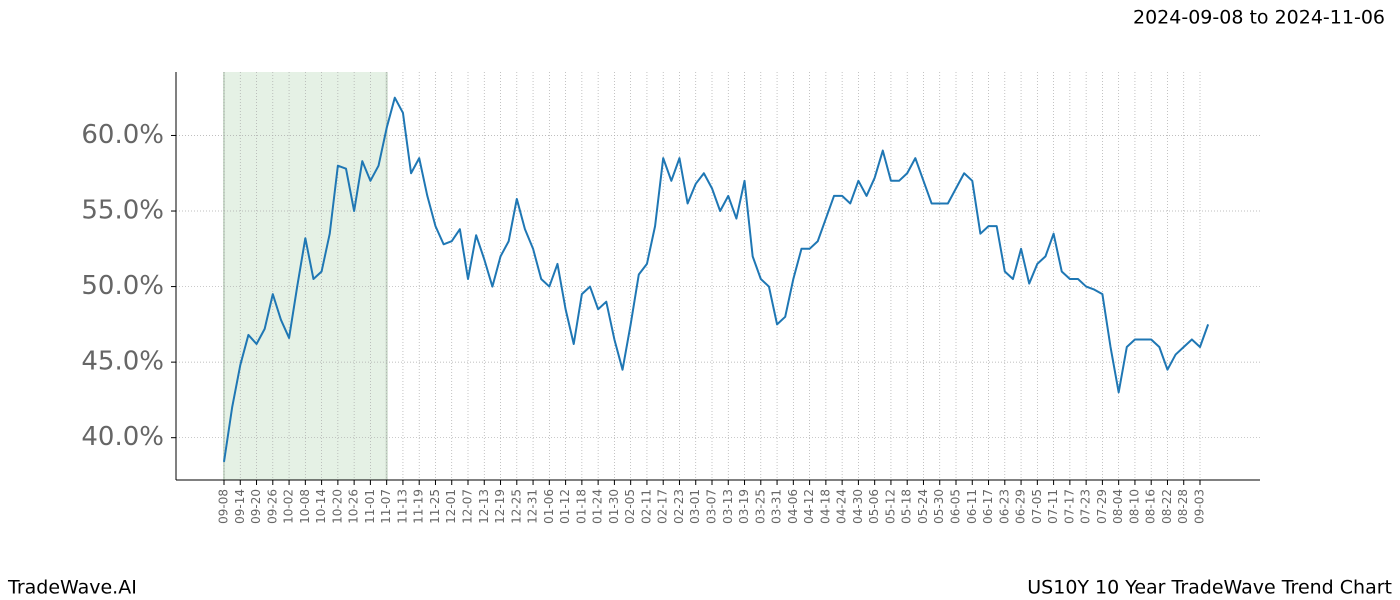 This screenshot has width=1400, height=600. I want to click on x-tick-label: 11-07, so click(386, 506).